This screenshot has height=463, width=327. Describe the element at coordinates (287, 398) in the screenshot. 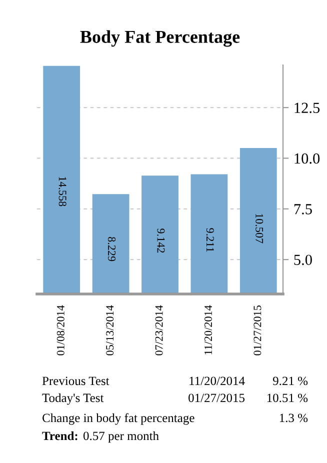

I see `text: 10.51 %` at that location.